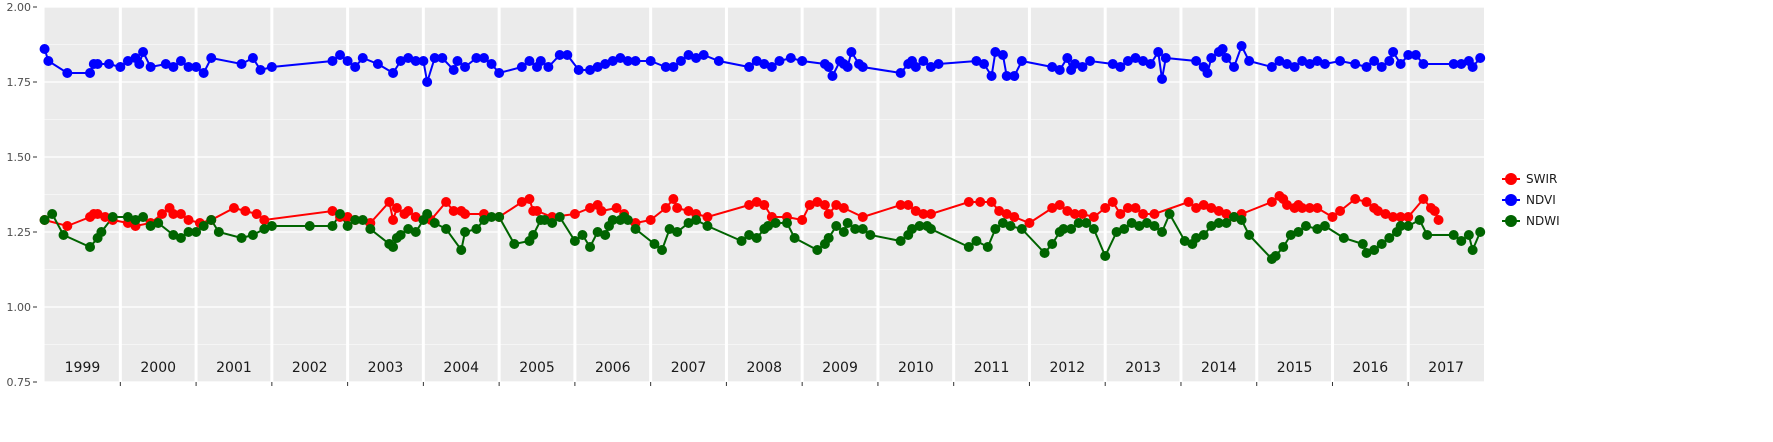 This screenshot has width=1773, height=442. What do you see at coordinates (1541, 200) in the screenshot?
I see `legend-label: NDVI` at bounding box center [1541, 200].